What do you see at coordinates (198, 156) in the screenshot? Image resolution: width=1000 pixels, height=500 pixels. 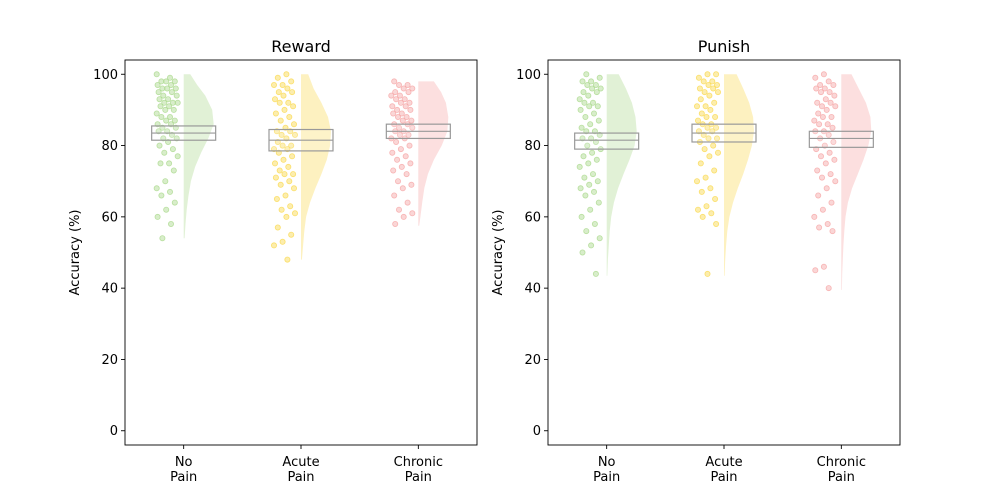 I see `density-cloud` at bounding box center [198, 156].